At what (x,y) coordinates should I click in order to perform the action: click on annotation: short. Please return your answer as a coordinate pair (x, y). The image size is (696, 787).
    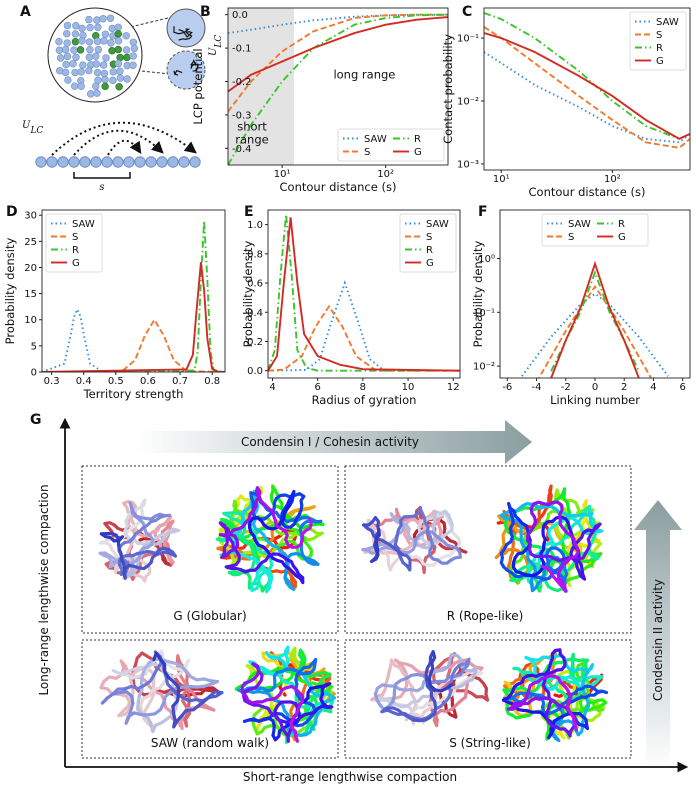
    Looking at the image, I should click on (252, 126).